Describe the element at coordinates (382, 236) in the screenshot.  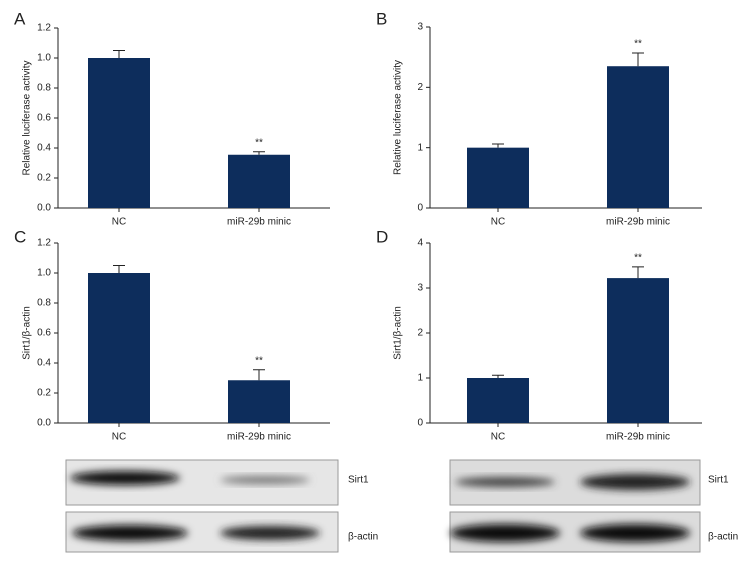
I see `panel-letter: D` at that location.